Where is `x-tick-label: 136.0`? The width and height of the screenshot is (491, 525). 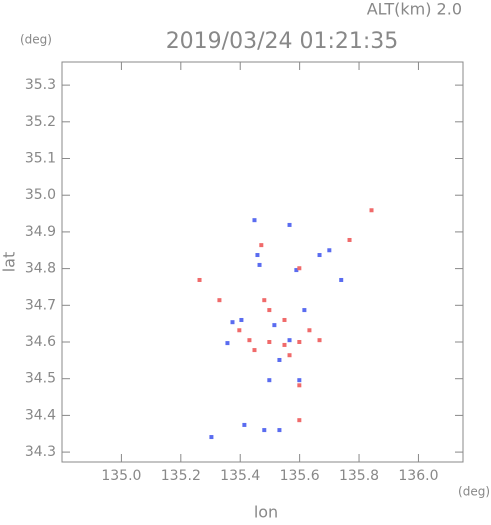 x-tick-label: 136.0 is located at coordinates (418, 476).